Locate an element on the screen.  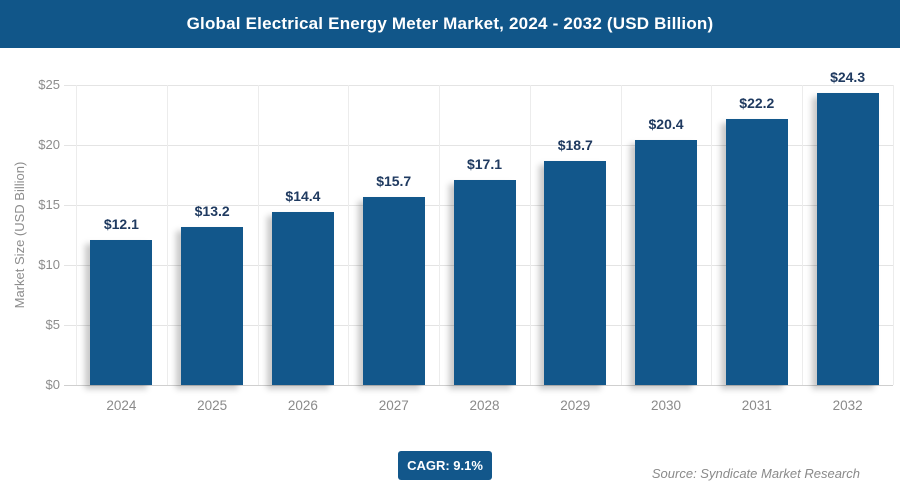
source-attribution: Source: Syndicate Market Research is located at coordinates (755, 473).